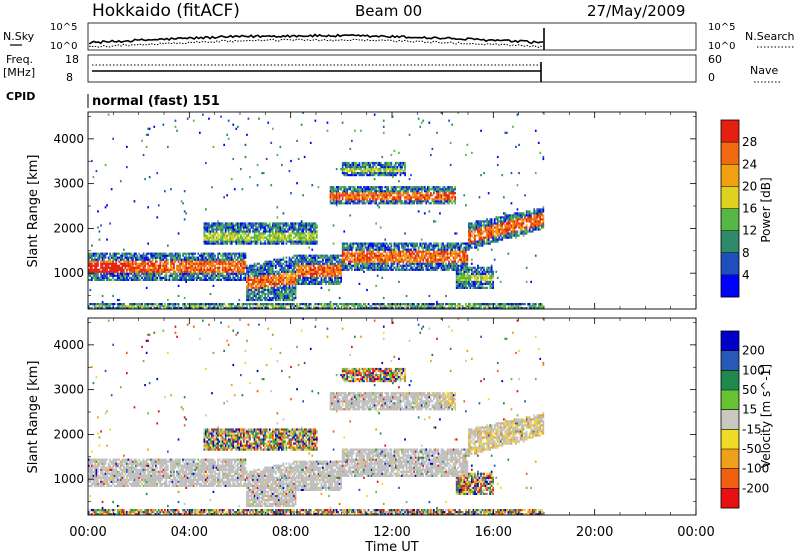  I want to click on station-title: Hokkaido (fitACF), so click(166, 11).